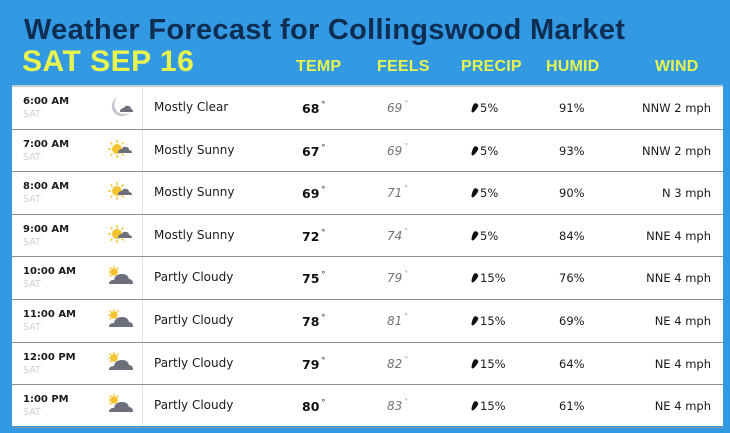 This screenshot has width=730, height=433. I want to click on hour-label: 6:00 AM, so click(46, 101).